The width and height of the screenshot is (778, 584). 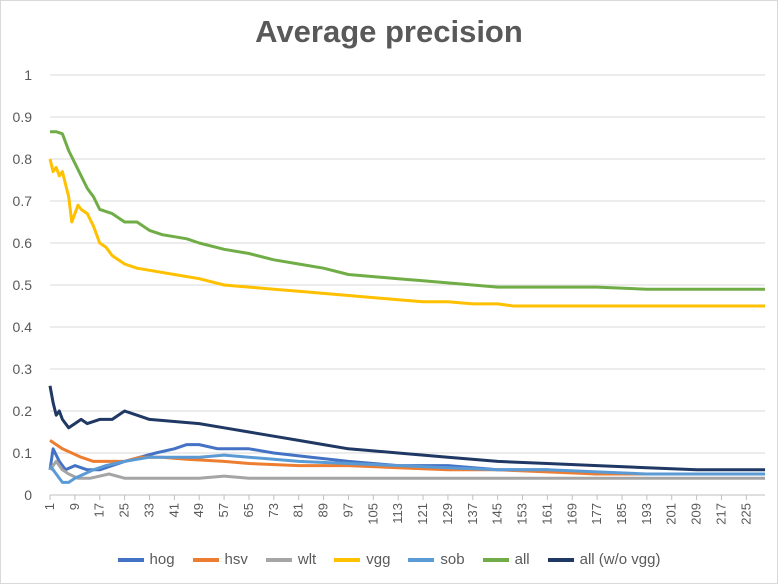 I want to click on x-tick-label: 209, so click(x=696, y=514).